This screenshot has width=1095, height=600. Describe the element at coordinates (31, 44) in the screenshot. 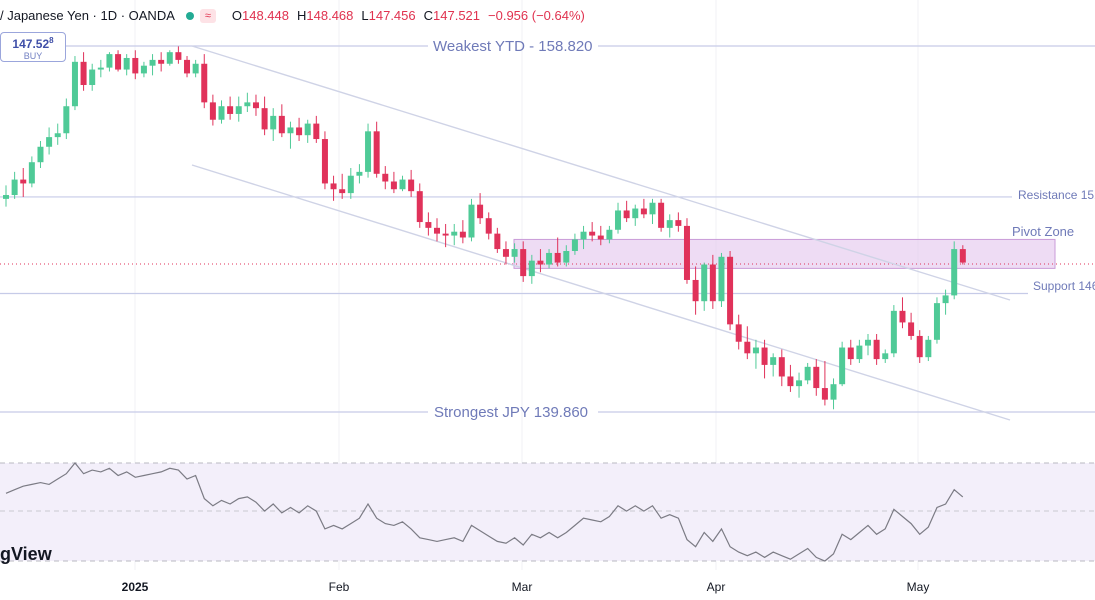

I see `buy-price: 147.52` at that location.